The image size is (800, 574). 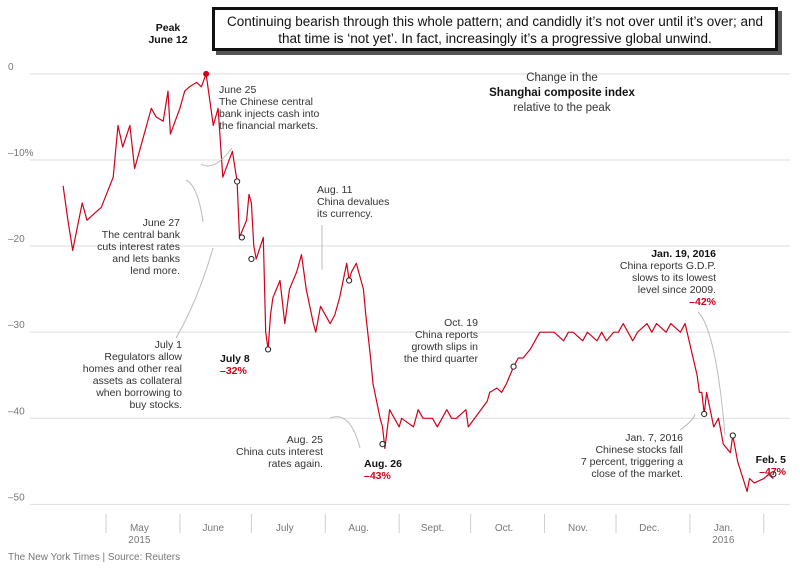 I want to click on x-tick-label: Oct., so click(x=504, y=528).